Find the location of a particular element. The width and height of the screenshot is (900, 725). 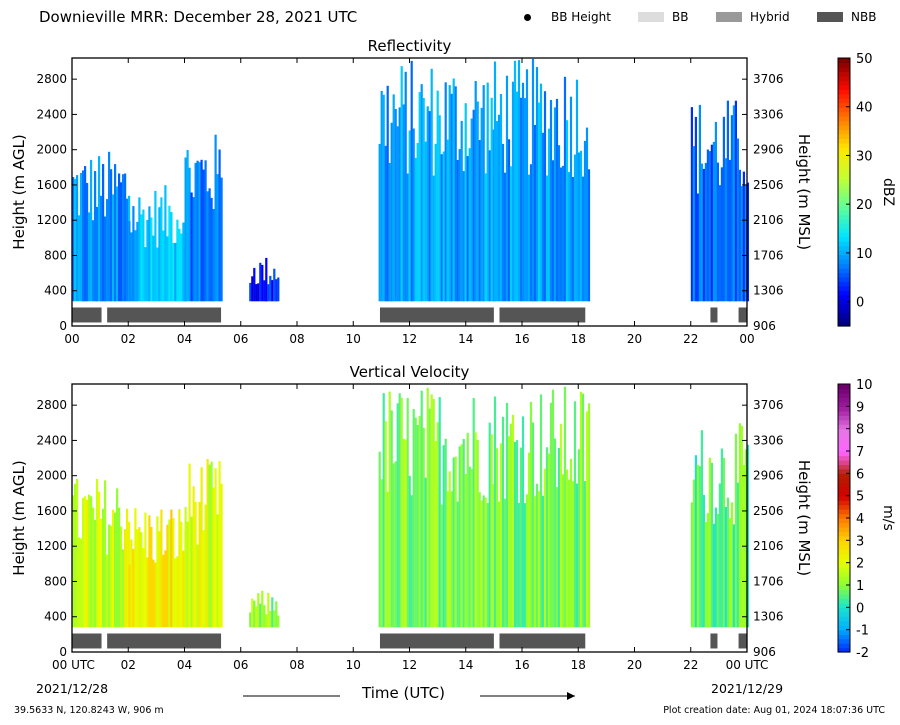

x-tick-label: 06 is located at coordinates (240, 339).